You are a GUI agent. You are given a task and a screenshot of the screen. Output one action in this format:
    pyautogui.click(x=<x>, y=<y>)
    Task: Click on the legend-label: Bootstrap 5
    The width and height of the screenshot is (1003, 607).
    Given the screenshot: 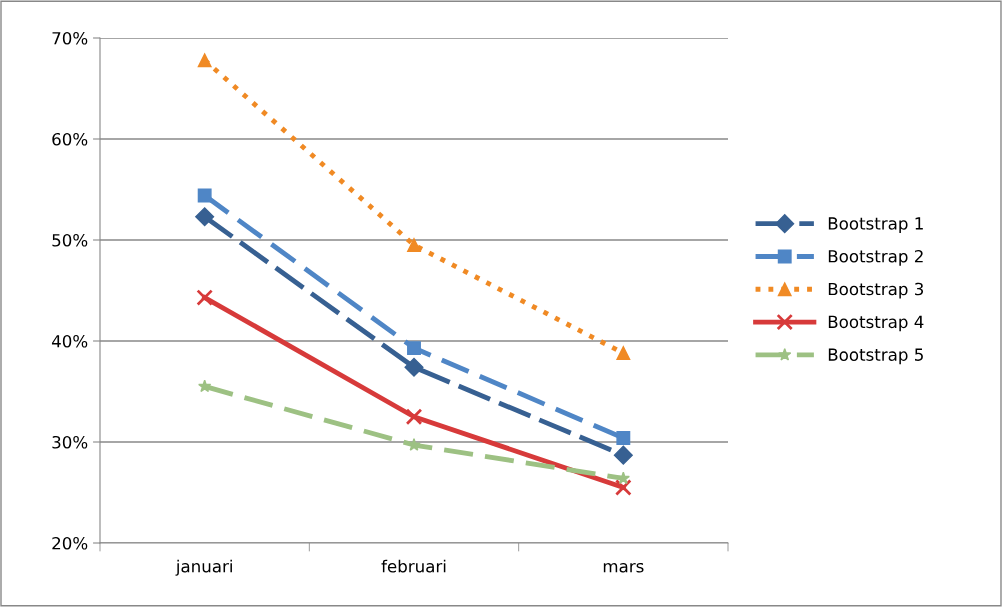 What is the action you would take?
    pyautogui.click(x=875, y=356)
    